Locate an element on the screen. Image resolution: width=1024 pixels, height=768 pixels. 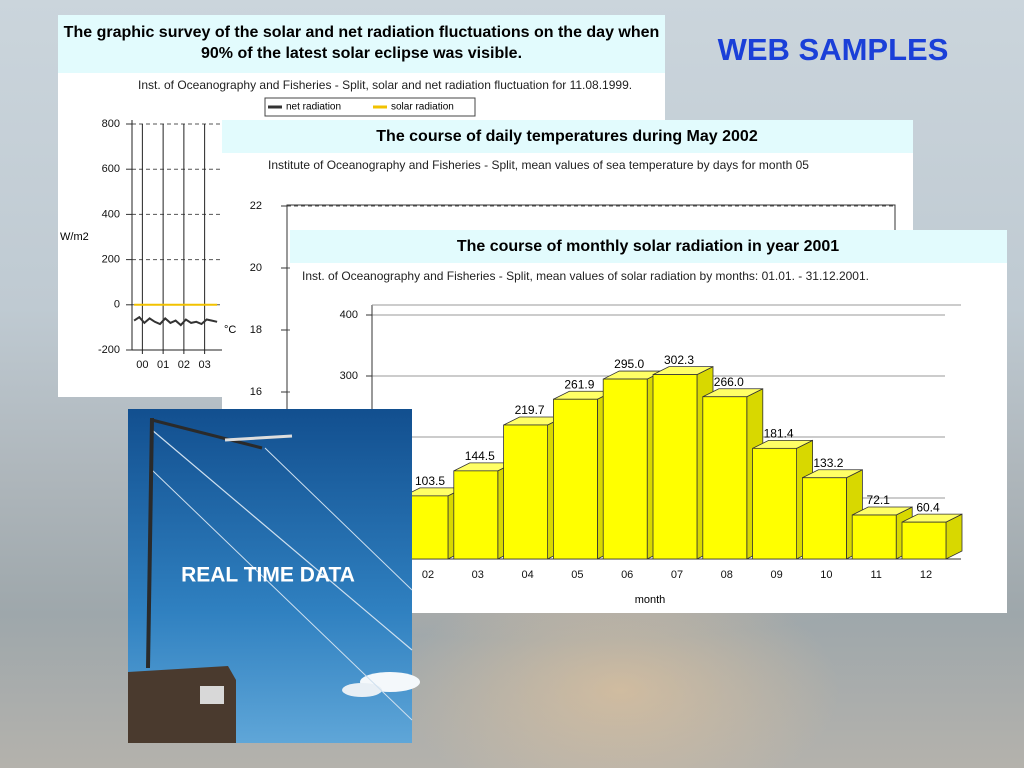
photo: REAL TIME DATA is located at coordinates (274, 576).